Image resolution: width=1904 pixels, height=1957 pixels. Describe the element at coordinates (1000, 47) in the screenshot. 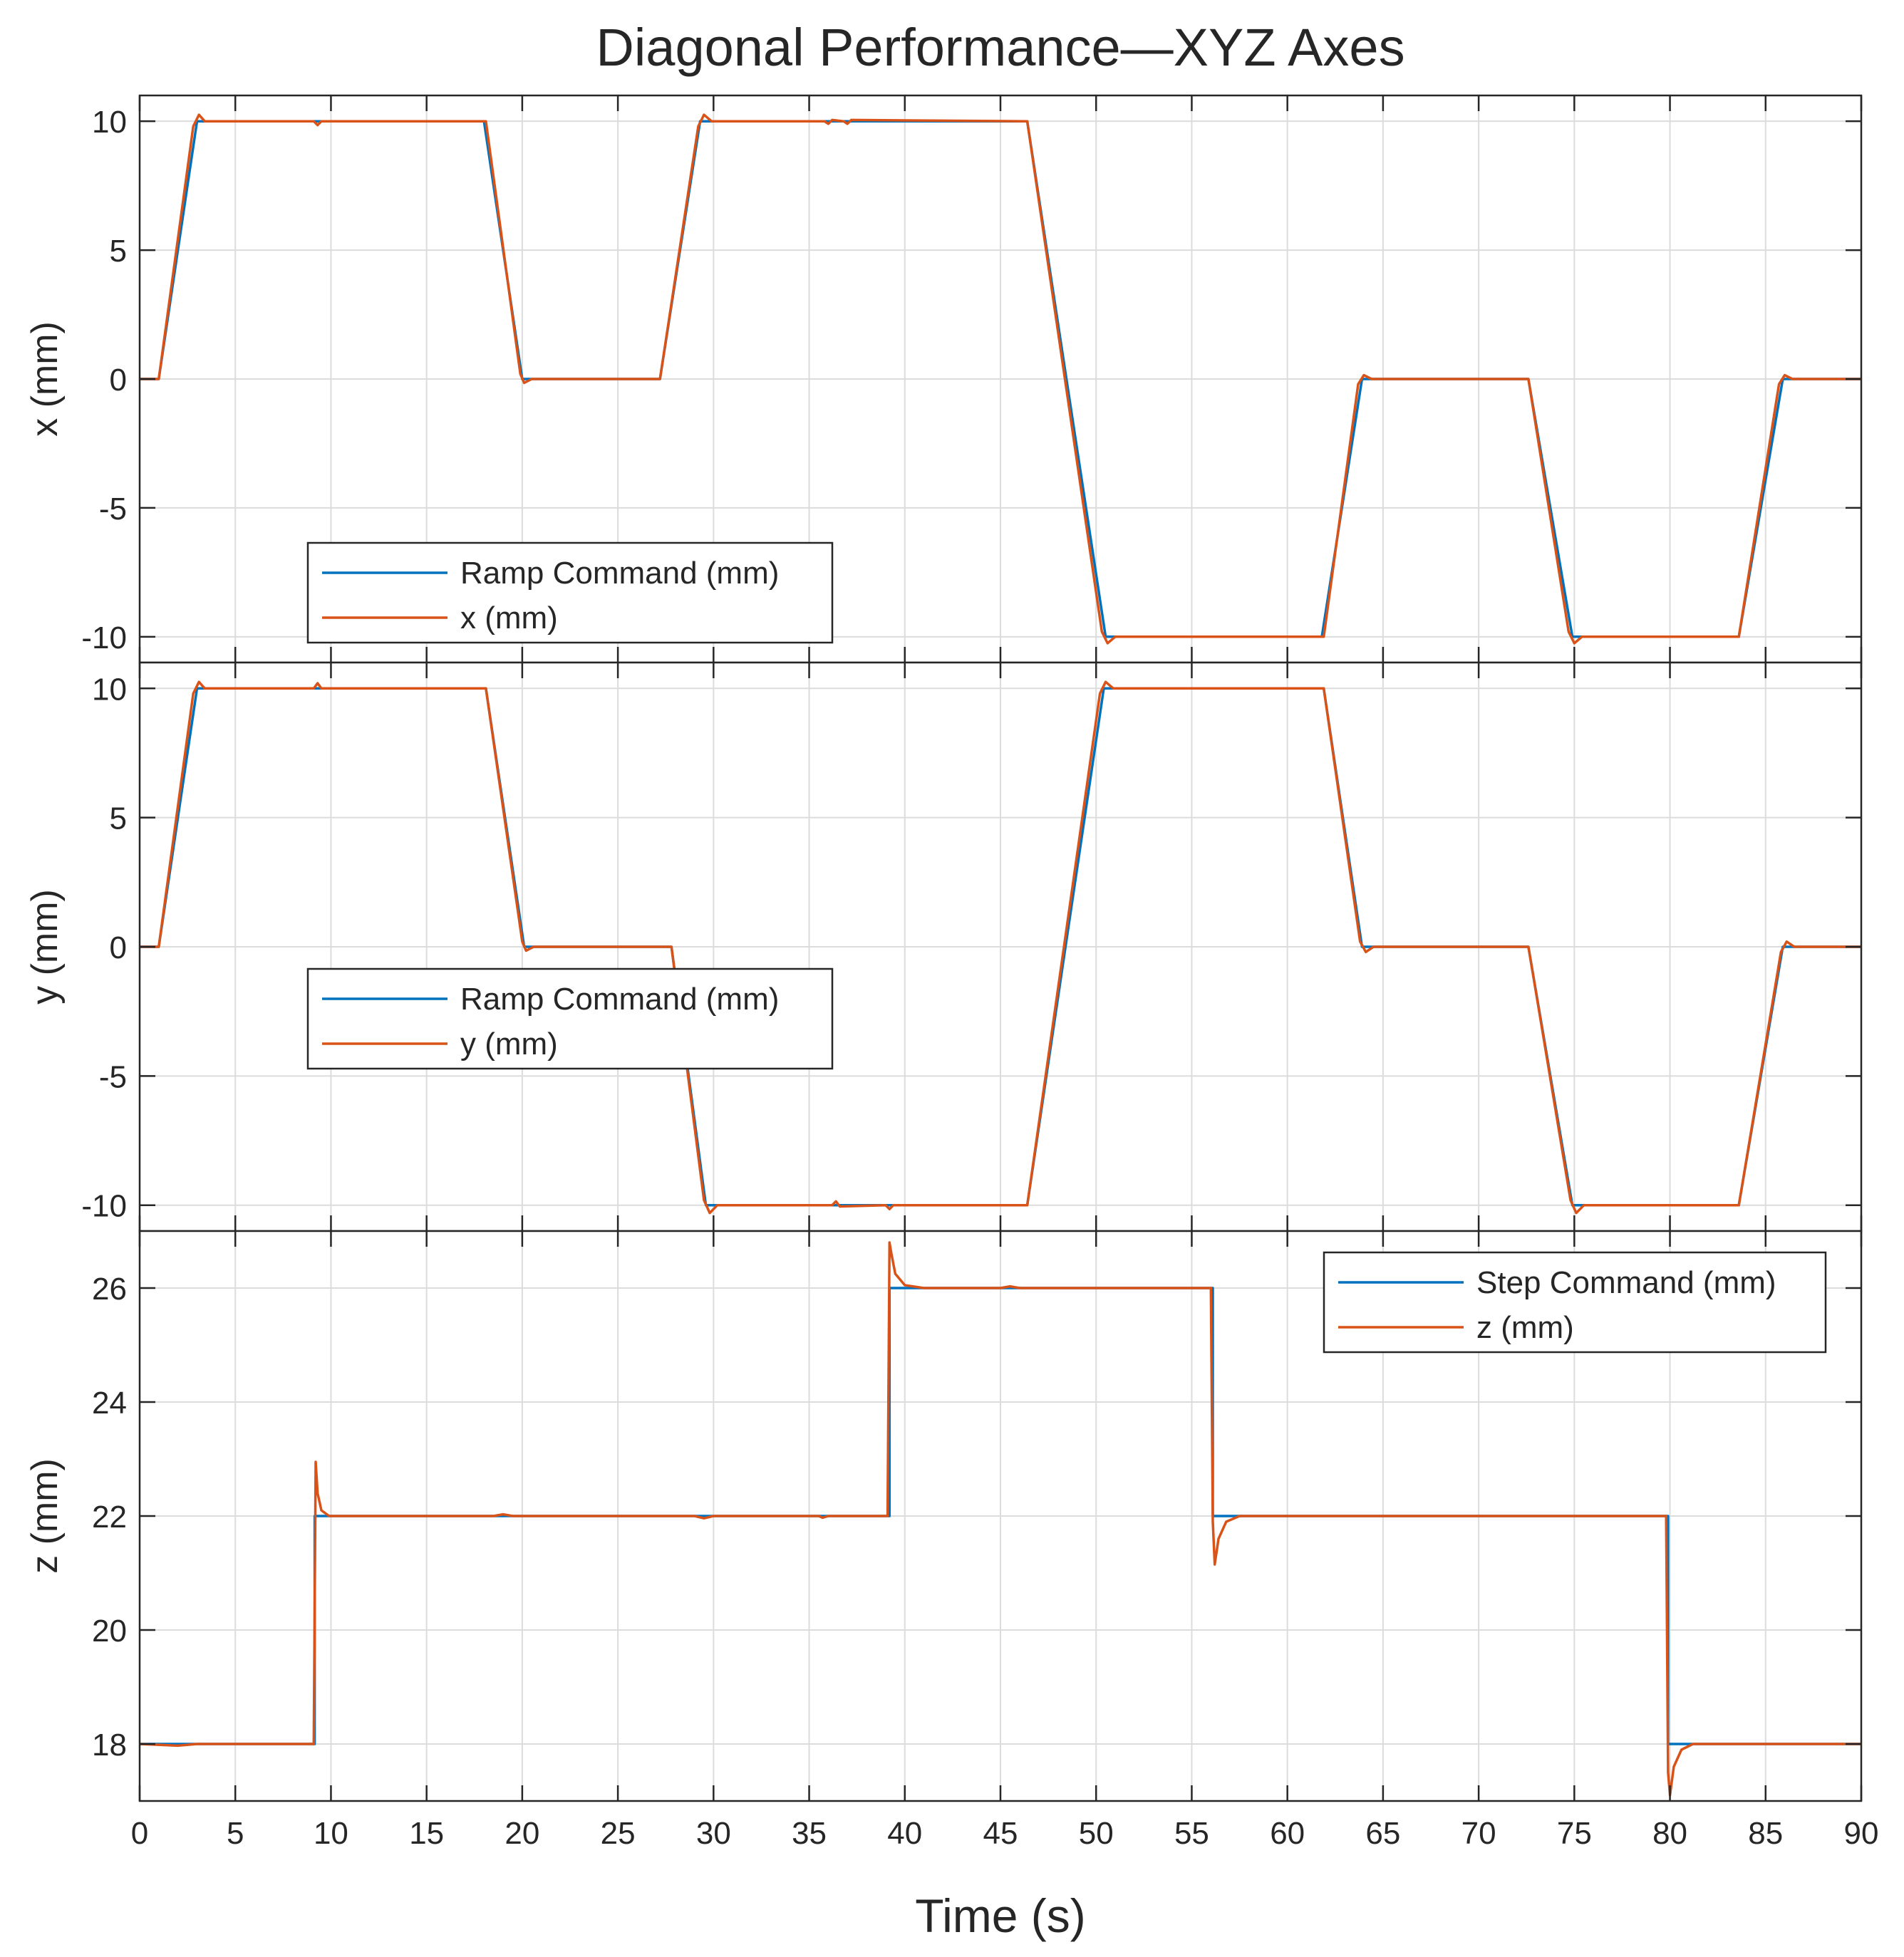

I see `chart-title: Diagonal Performance—XYZ Axes` at that location.